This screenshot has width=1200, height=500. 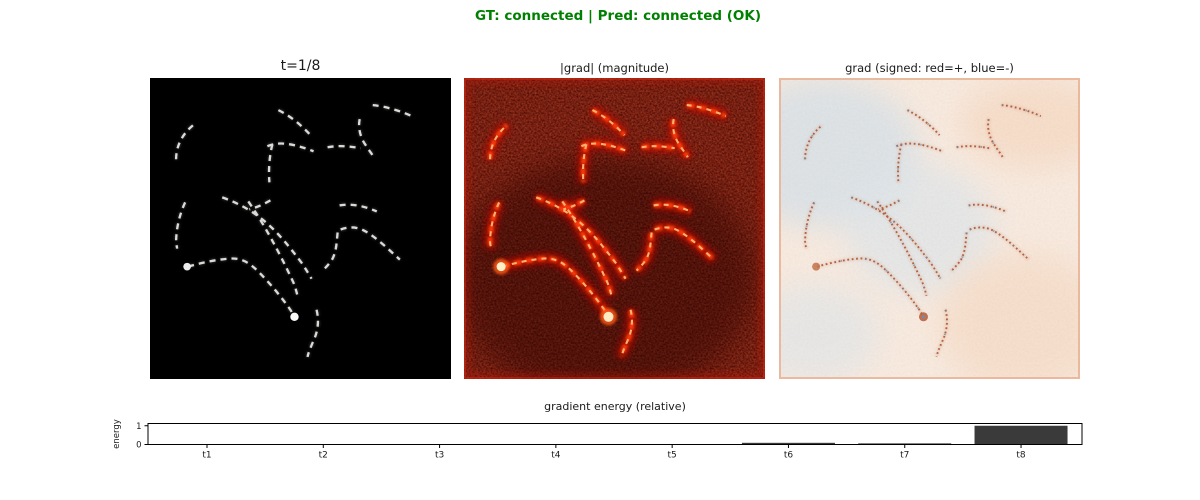 I want to click on panel-title-gt: t=1/8, so click(x=300, y=66).